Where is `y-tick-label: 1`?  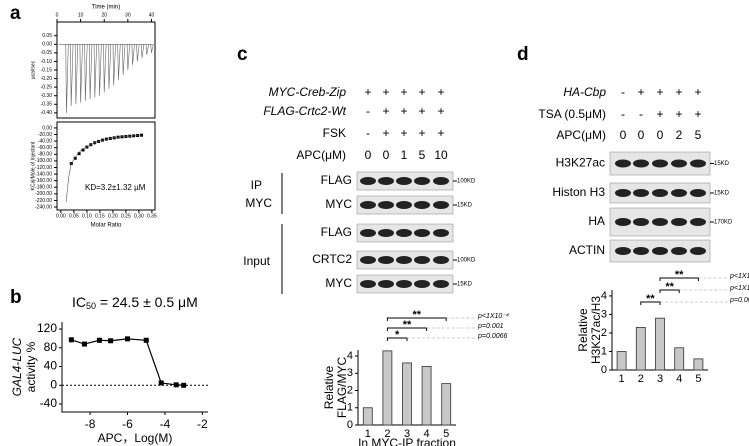
y-tick-label: 1 is located at coordinates (350, 408).